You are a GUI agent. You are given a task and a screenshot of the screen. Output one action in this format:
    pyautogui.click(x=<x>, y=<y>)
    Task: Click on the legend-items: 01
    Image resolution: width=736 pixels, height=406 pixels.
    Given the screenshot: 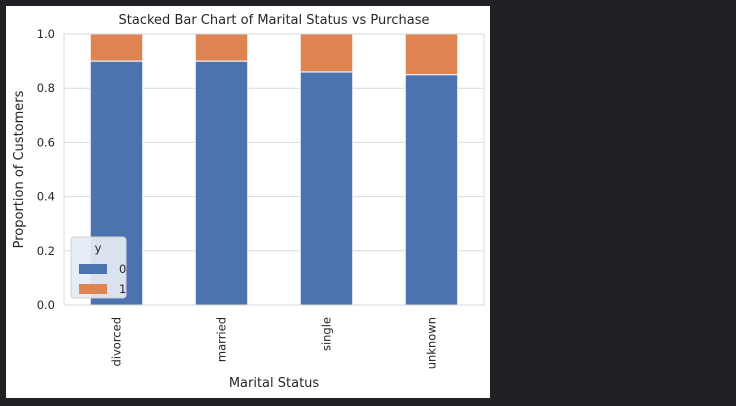 What is the action you would take?
    pyautogui.click(x=102, y=279)
    